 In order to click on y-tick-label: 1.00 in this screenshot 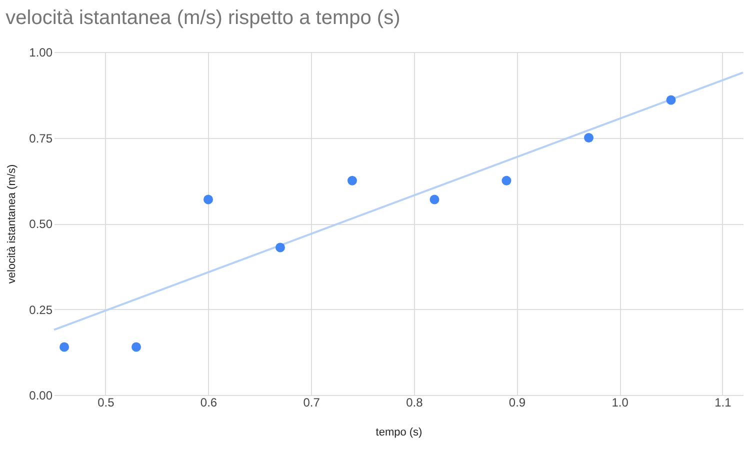, I will do `click(41, 53)`.